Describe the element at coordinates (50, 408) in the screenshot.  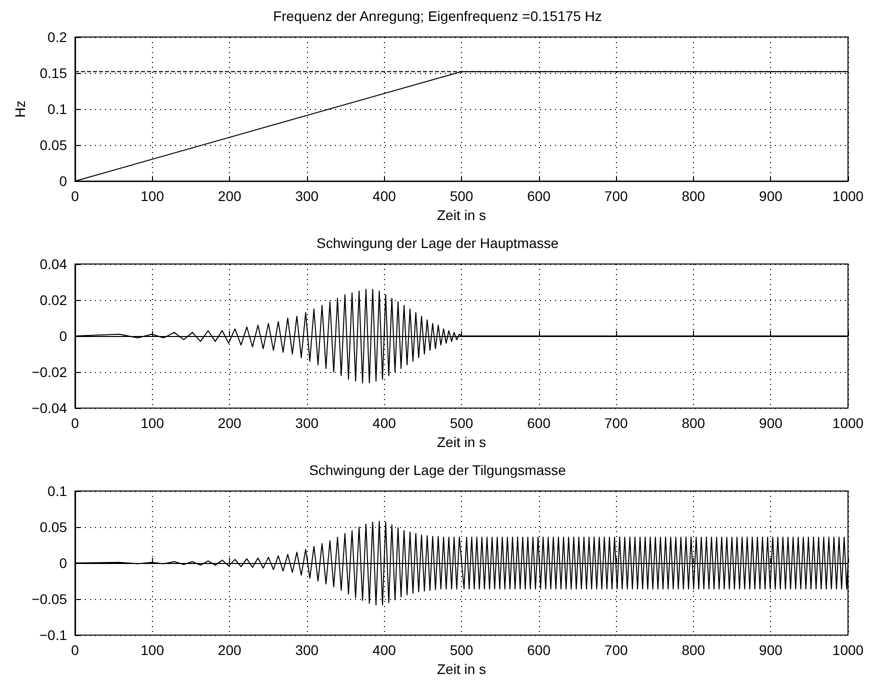
I see `y-tick-label: −0.04` at that location.